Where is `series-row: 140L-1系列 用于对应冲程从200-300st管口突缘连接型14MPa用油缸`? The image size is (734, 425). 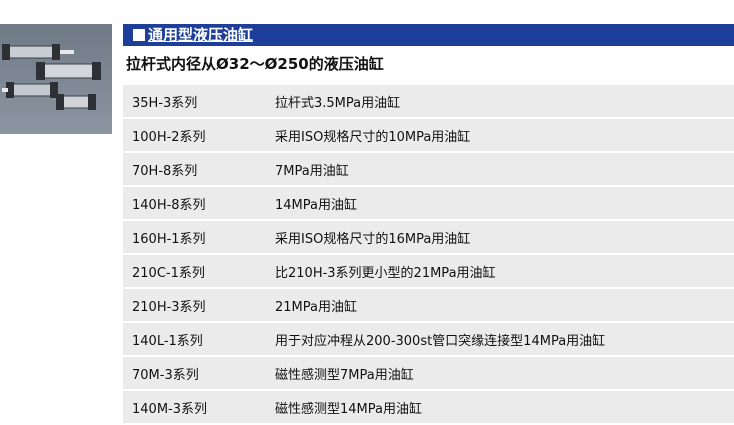 series-row: 140L-1系列 用于对应冲程从200-300st管口突缘连接型14MPa用油缸 is located at coordinates (428, 340).